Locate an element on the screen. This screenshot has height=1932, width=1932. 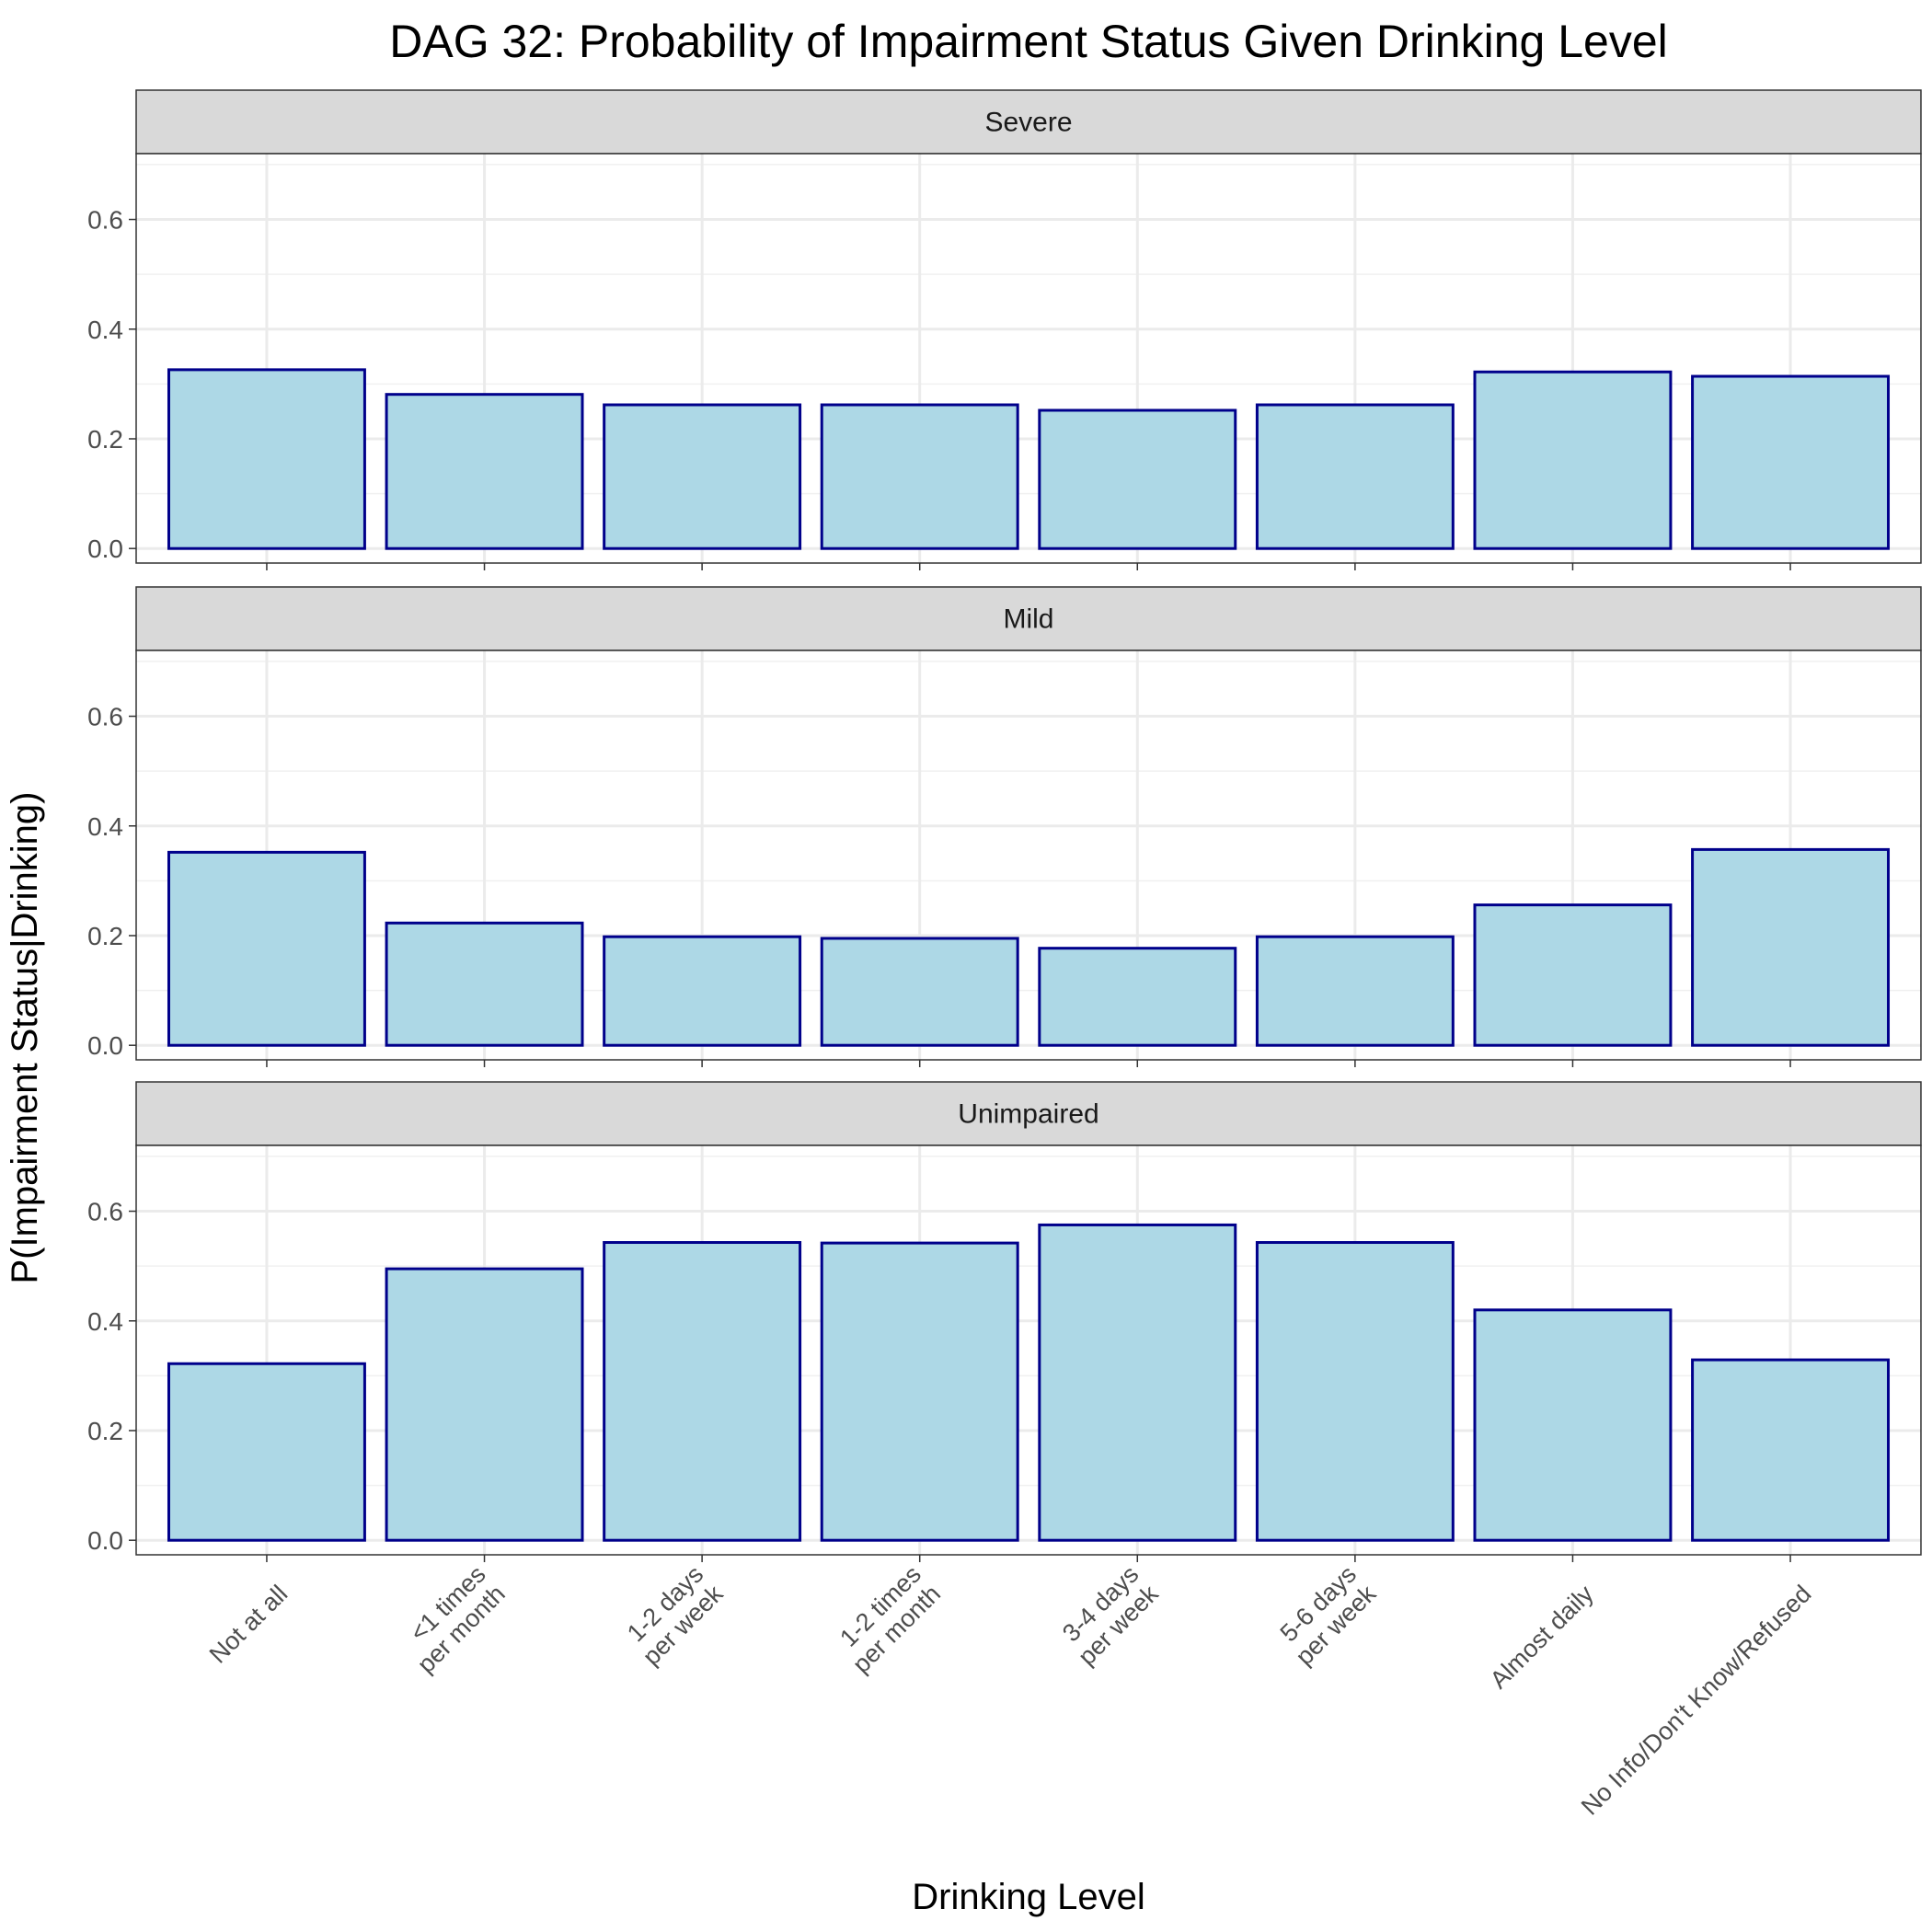
x-tick-label-line: Almost daily is located at coordinates (1542, 1637).